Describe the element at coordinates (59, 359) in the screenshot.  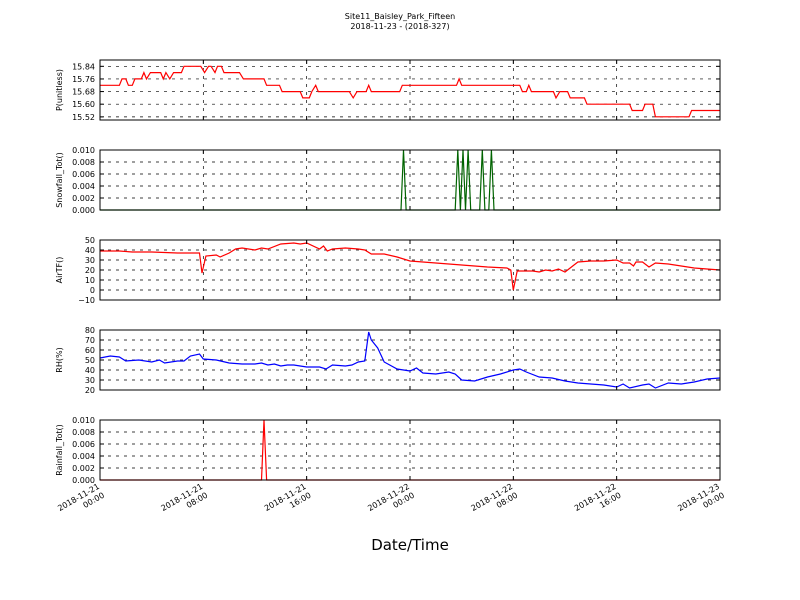
I see `y-axis-label: RH(%)` at that location.